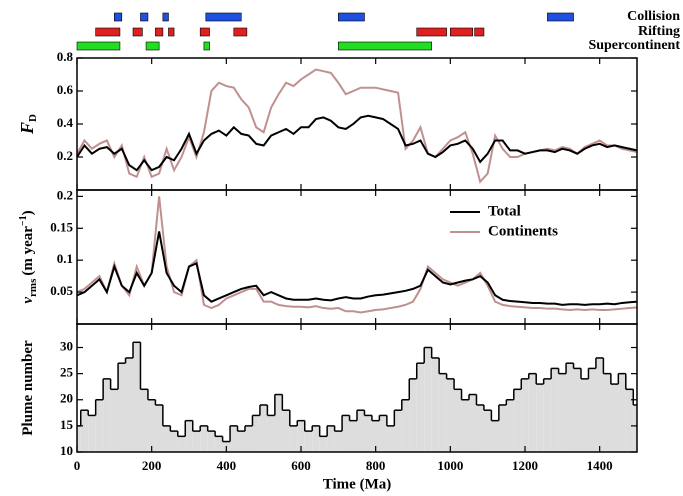 The height and width of the screenshot is (496, 683). What do you see at coordinates (67, 424) in the screenshot?
I see `y-tick-label: 15` at bounding box center [67, 424].